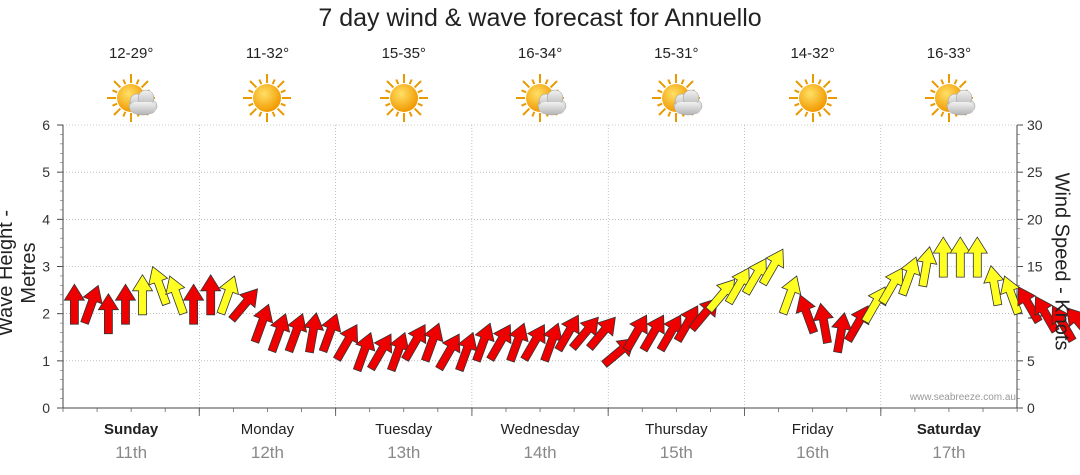  I want to click on day-name: Thursday, so click(676, 429).